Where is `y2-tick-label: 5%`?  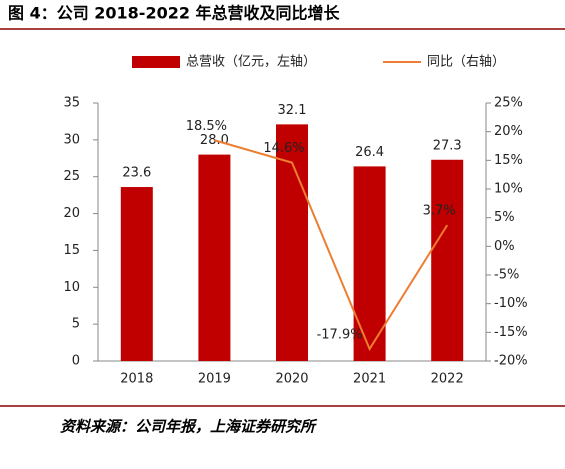
y2-tick-label: 5% is located at coordinates (504, 217).